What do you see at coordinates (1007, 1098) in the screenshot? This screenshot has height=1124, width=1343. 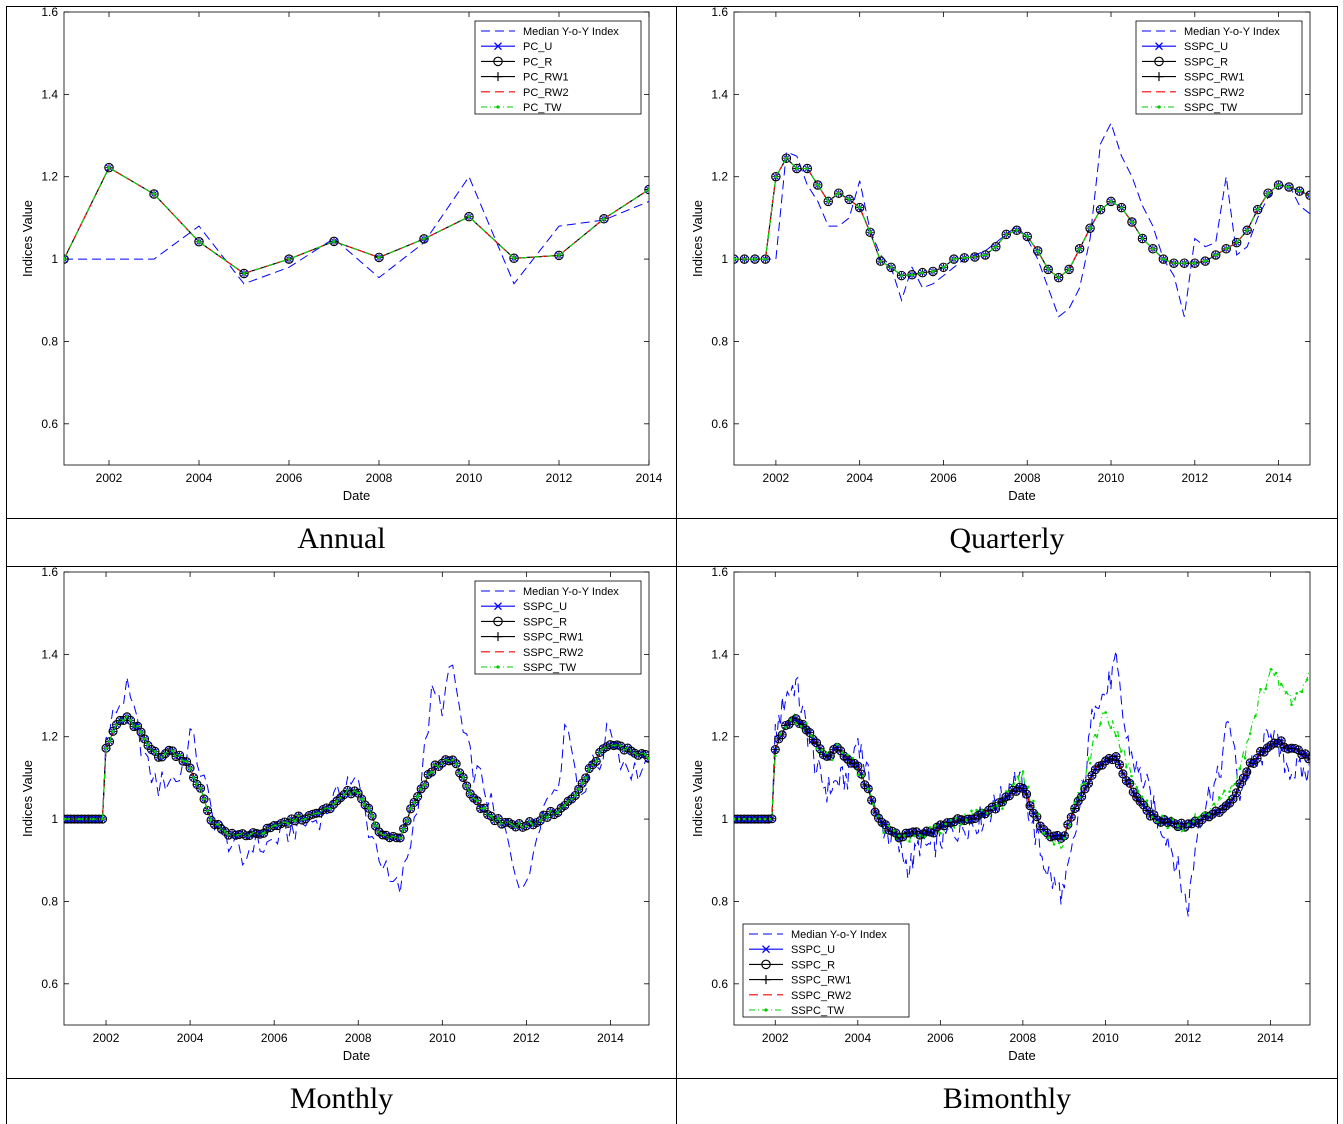 I see `caption-bimonthly: Bimonthly` at bounding box center [1007, 1098].